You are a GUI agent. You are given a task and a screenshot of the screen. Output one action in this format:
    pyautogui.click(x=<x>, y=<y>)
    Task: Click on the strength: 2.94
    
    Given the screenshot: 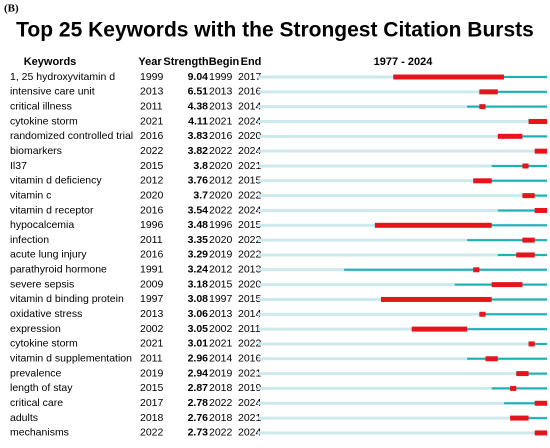 What is the action you would take?
    pyautogui.click(x=198, y=373)
    